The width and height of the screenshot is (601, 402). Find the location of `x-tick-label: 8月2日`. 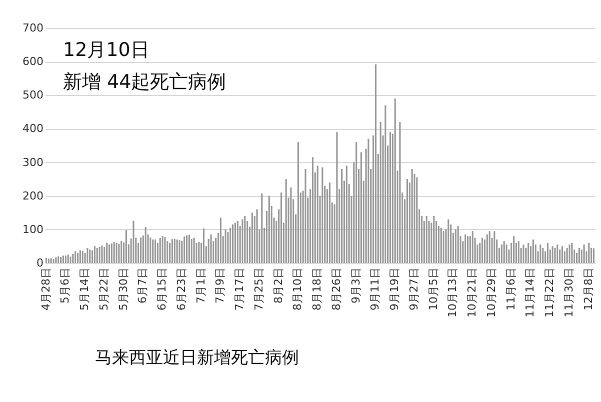

x-tick-label: 8月2日 is located at coordinates (278, 286).